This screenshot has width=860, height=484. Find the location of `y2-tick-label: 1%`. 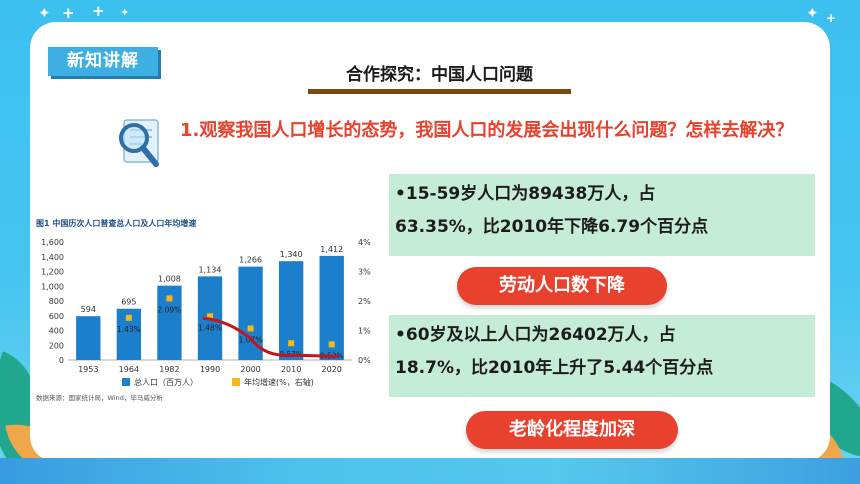

y2-tick-label: 1% is located at coordinates (364, 331).